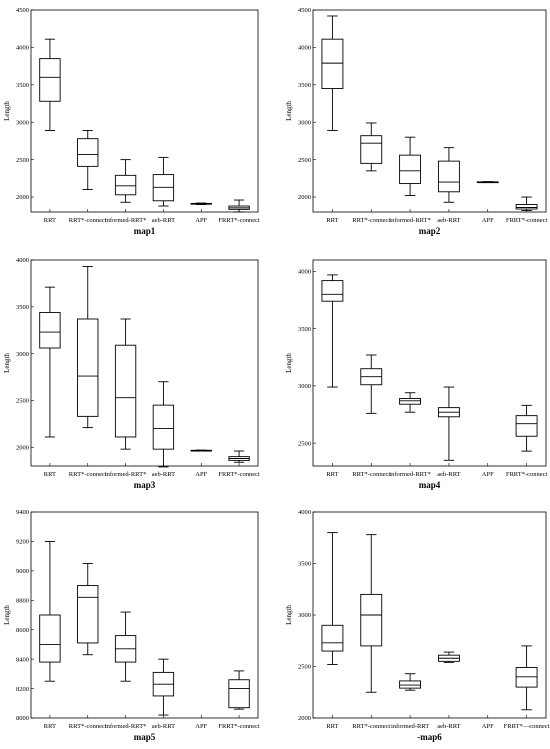 Image resolution: width=550 pixels, height=749 pixels. What do you see at coordinates (22, 630) in the screenshot?
I see `y-tick-label: 8600` at bounding box center [22, 630].